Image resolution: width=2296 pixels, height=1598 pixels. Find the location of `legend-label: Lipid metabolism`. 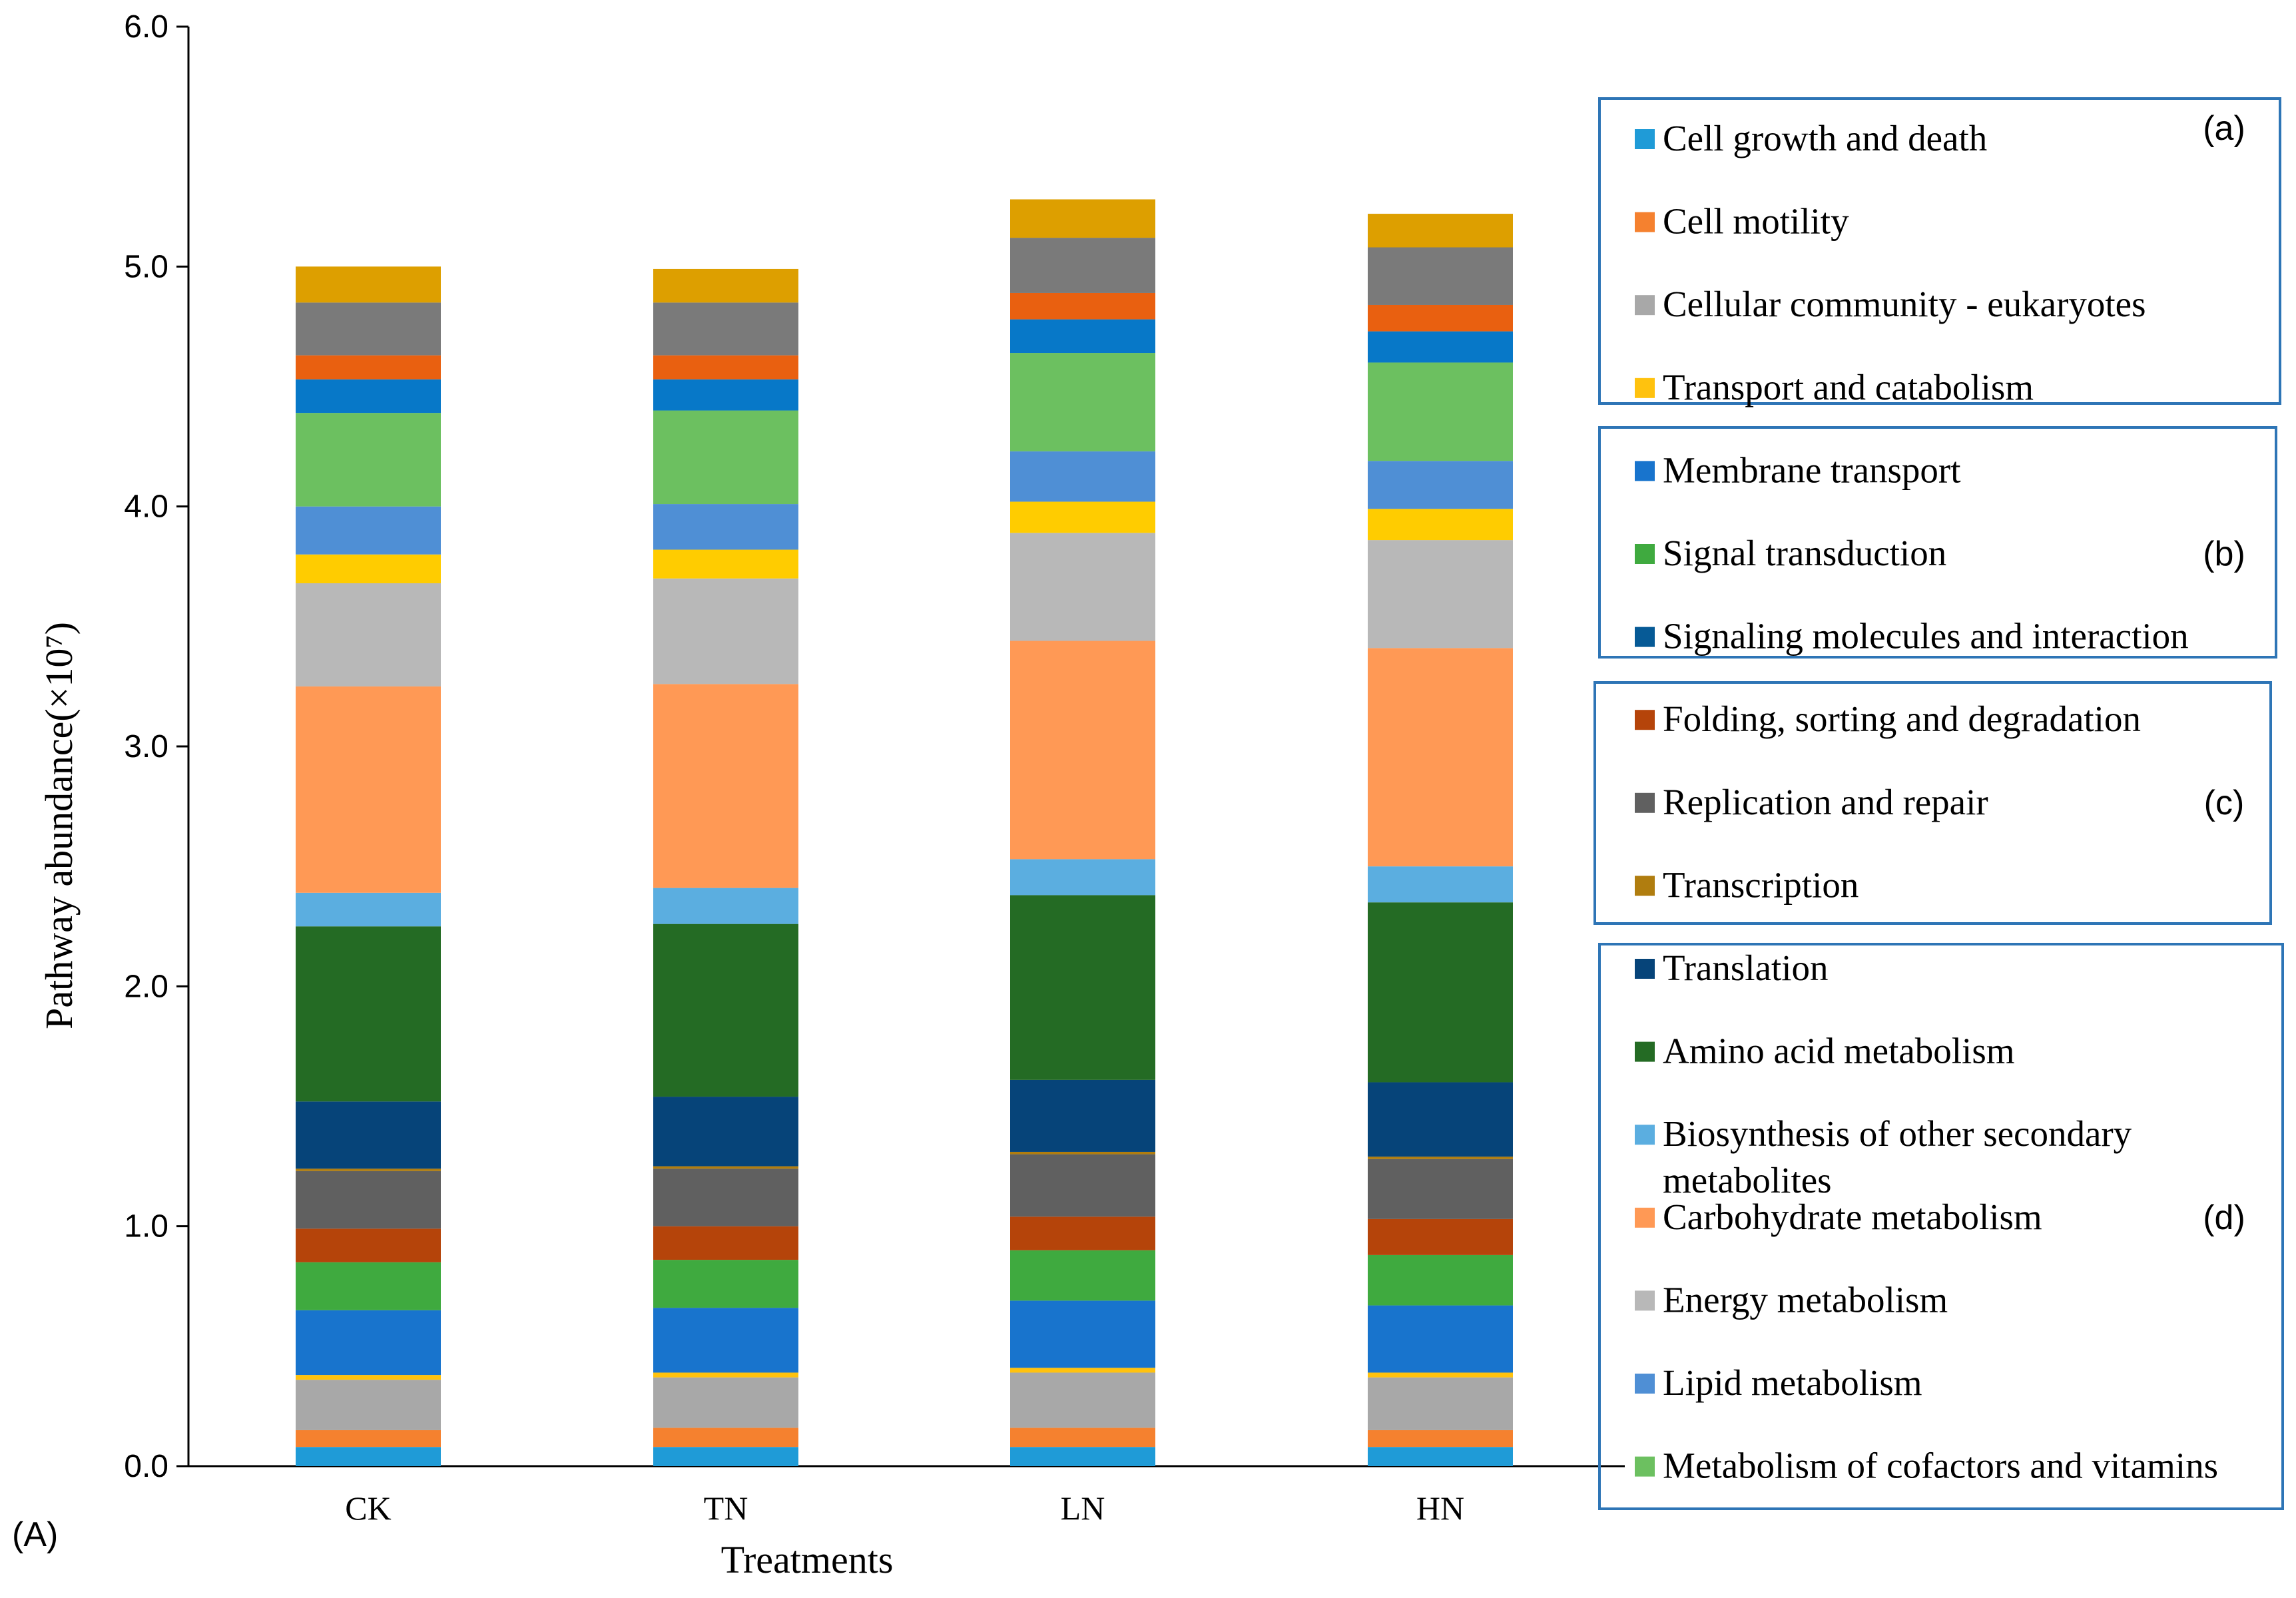

legend-label: Lipid metabolism is located at coordinates (1793, 1383).